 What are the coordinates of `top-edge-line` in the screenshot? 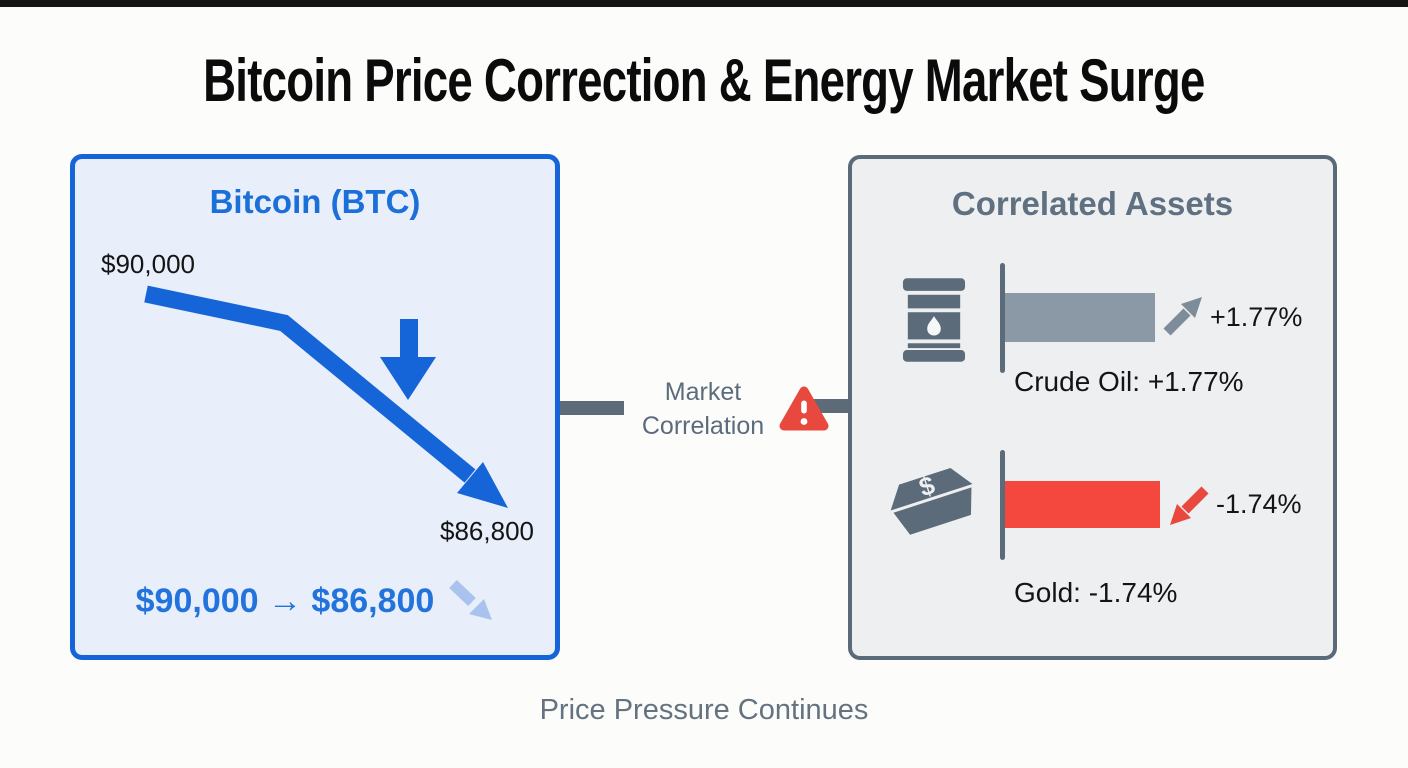 It's located at (704, 3).